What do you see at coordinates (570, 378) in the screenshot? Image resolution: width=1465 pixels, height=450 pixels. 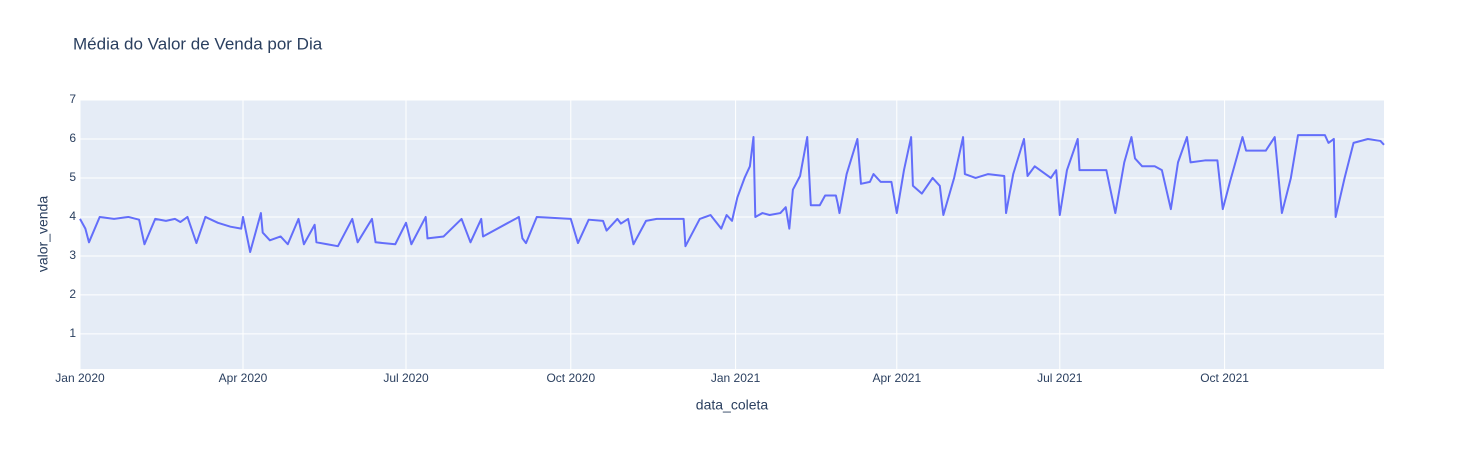 I see `x-tick-label: Oct 2020` at bounding box center [570, 378].